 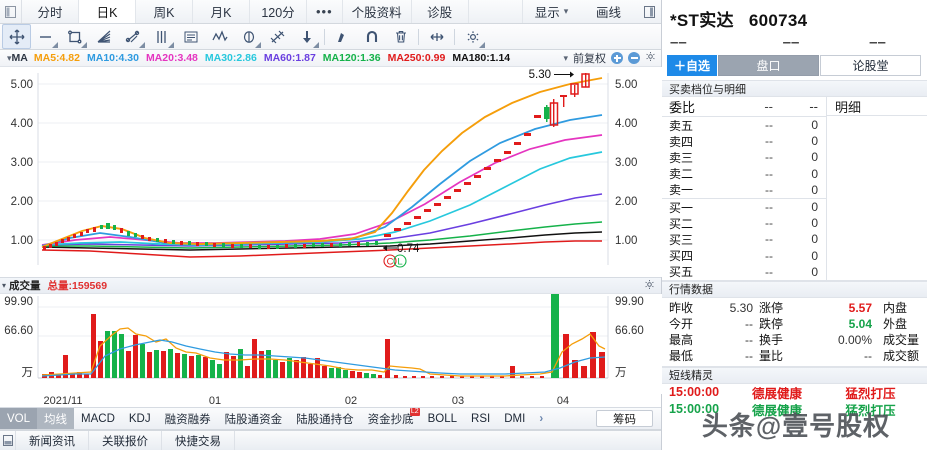 I want to click on ask-row: 卖一 -- 0, so click(x=744, y=190).